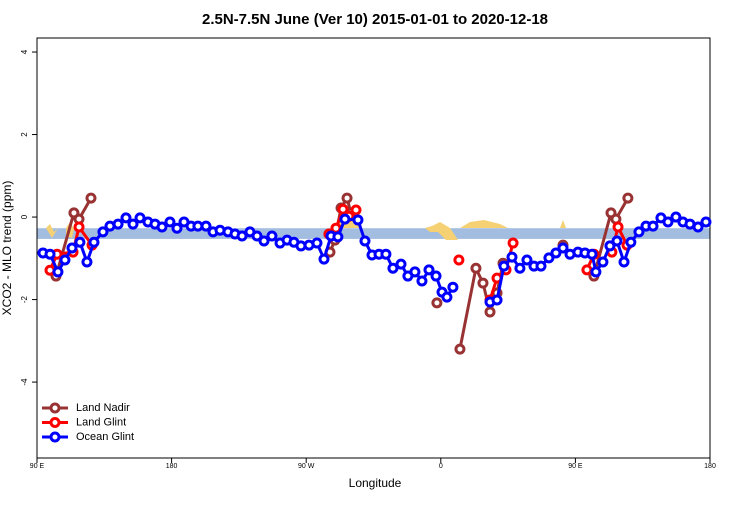  I want to click on y-tick-label: -4, so click(24, 382).